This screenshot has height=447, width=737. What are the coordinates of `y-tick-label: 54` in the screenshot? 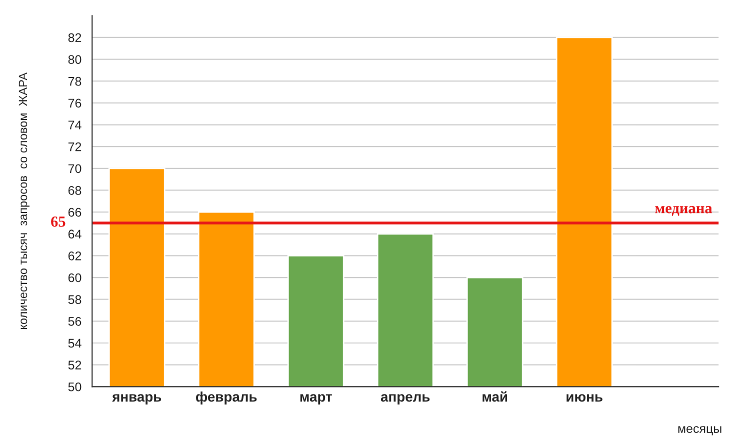 It's located at (75, 343).